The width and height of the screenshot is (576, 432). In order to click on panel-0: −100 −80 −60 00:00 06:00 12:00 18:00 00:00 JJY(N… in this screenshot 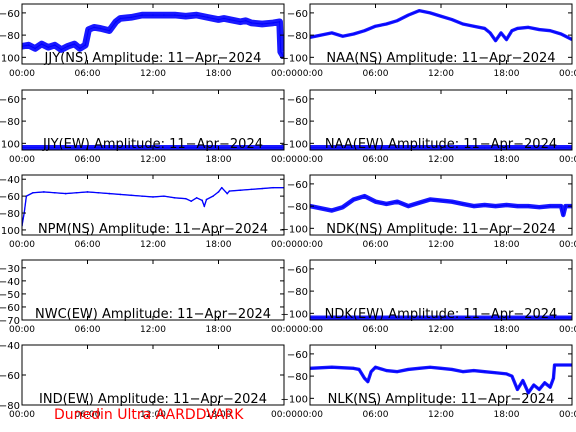, I will do `click(148, 41)`.